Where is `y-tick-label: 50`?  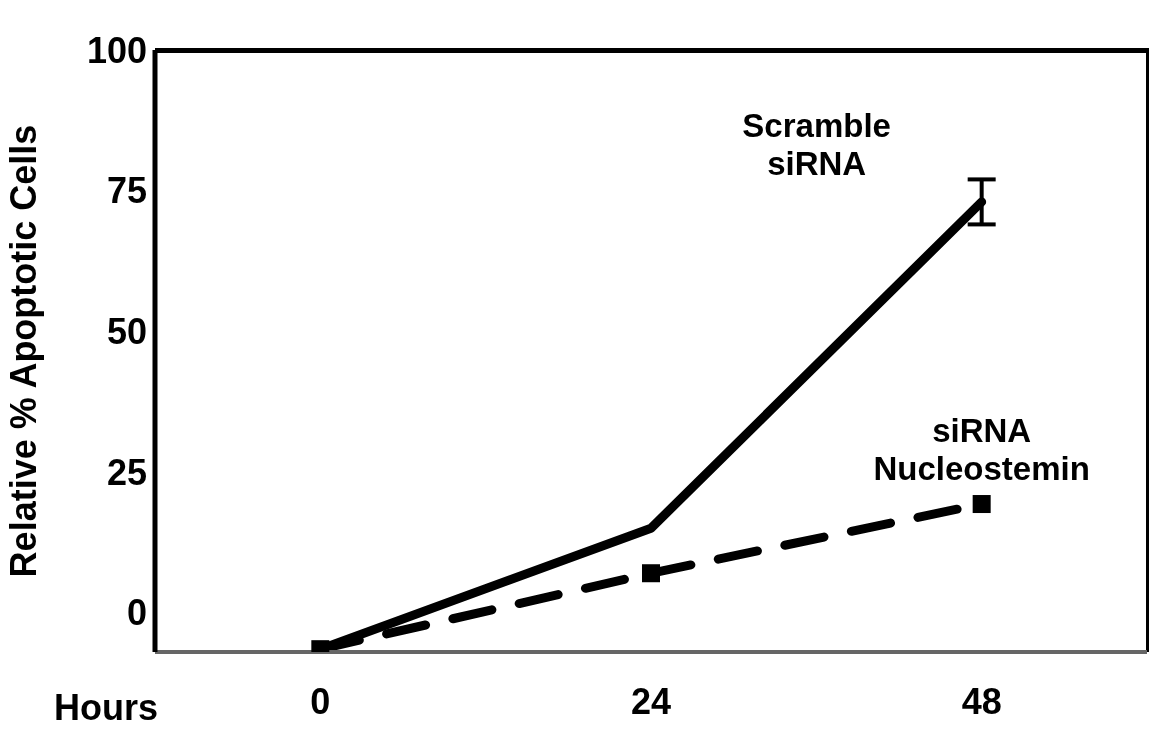
y-tick-label: 50 is located at coordinates (126, 332).